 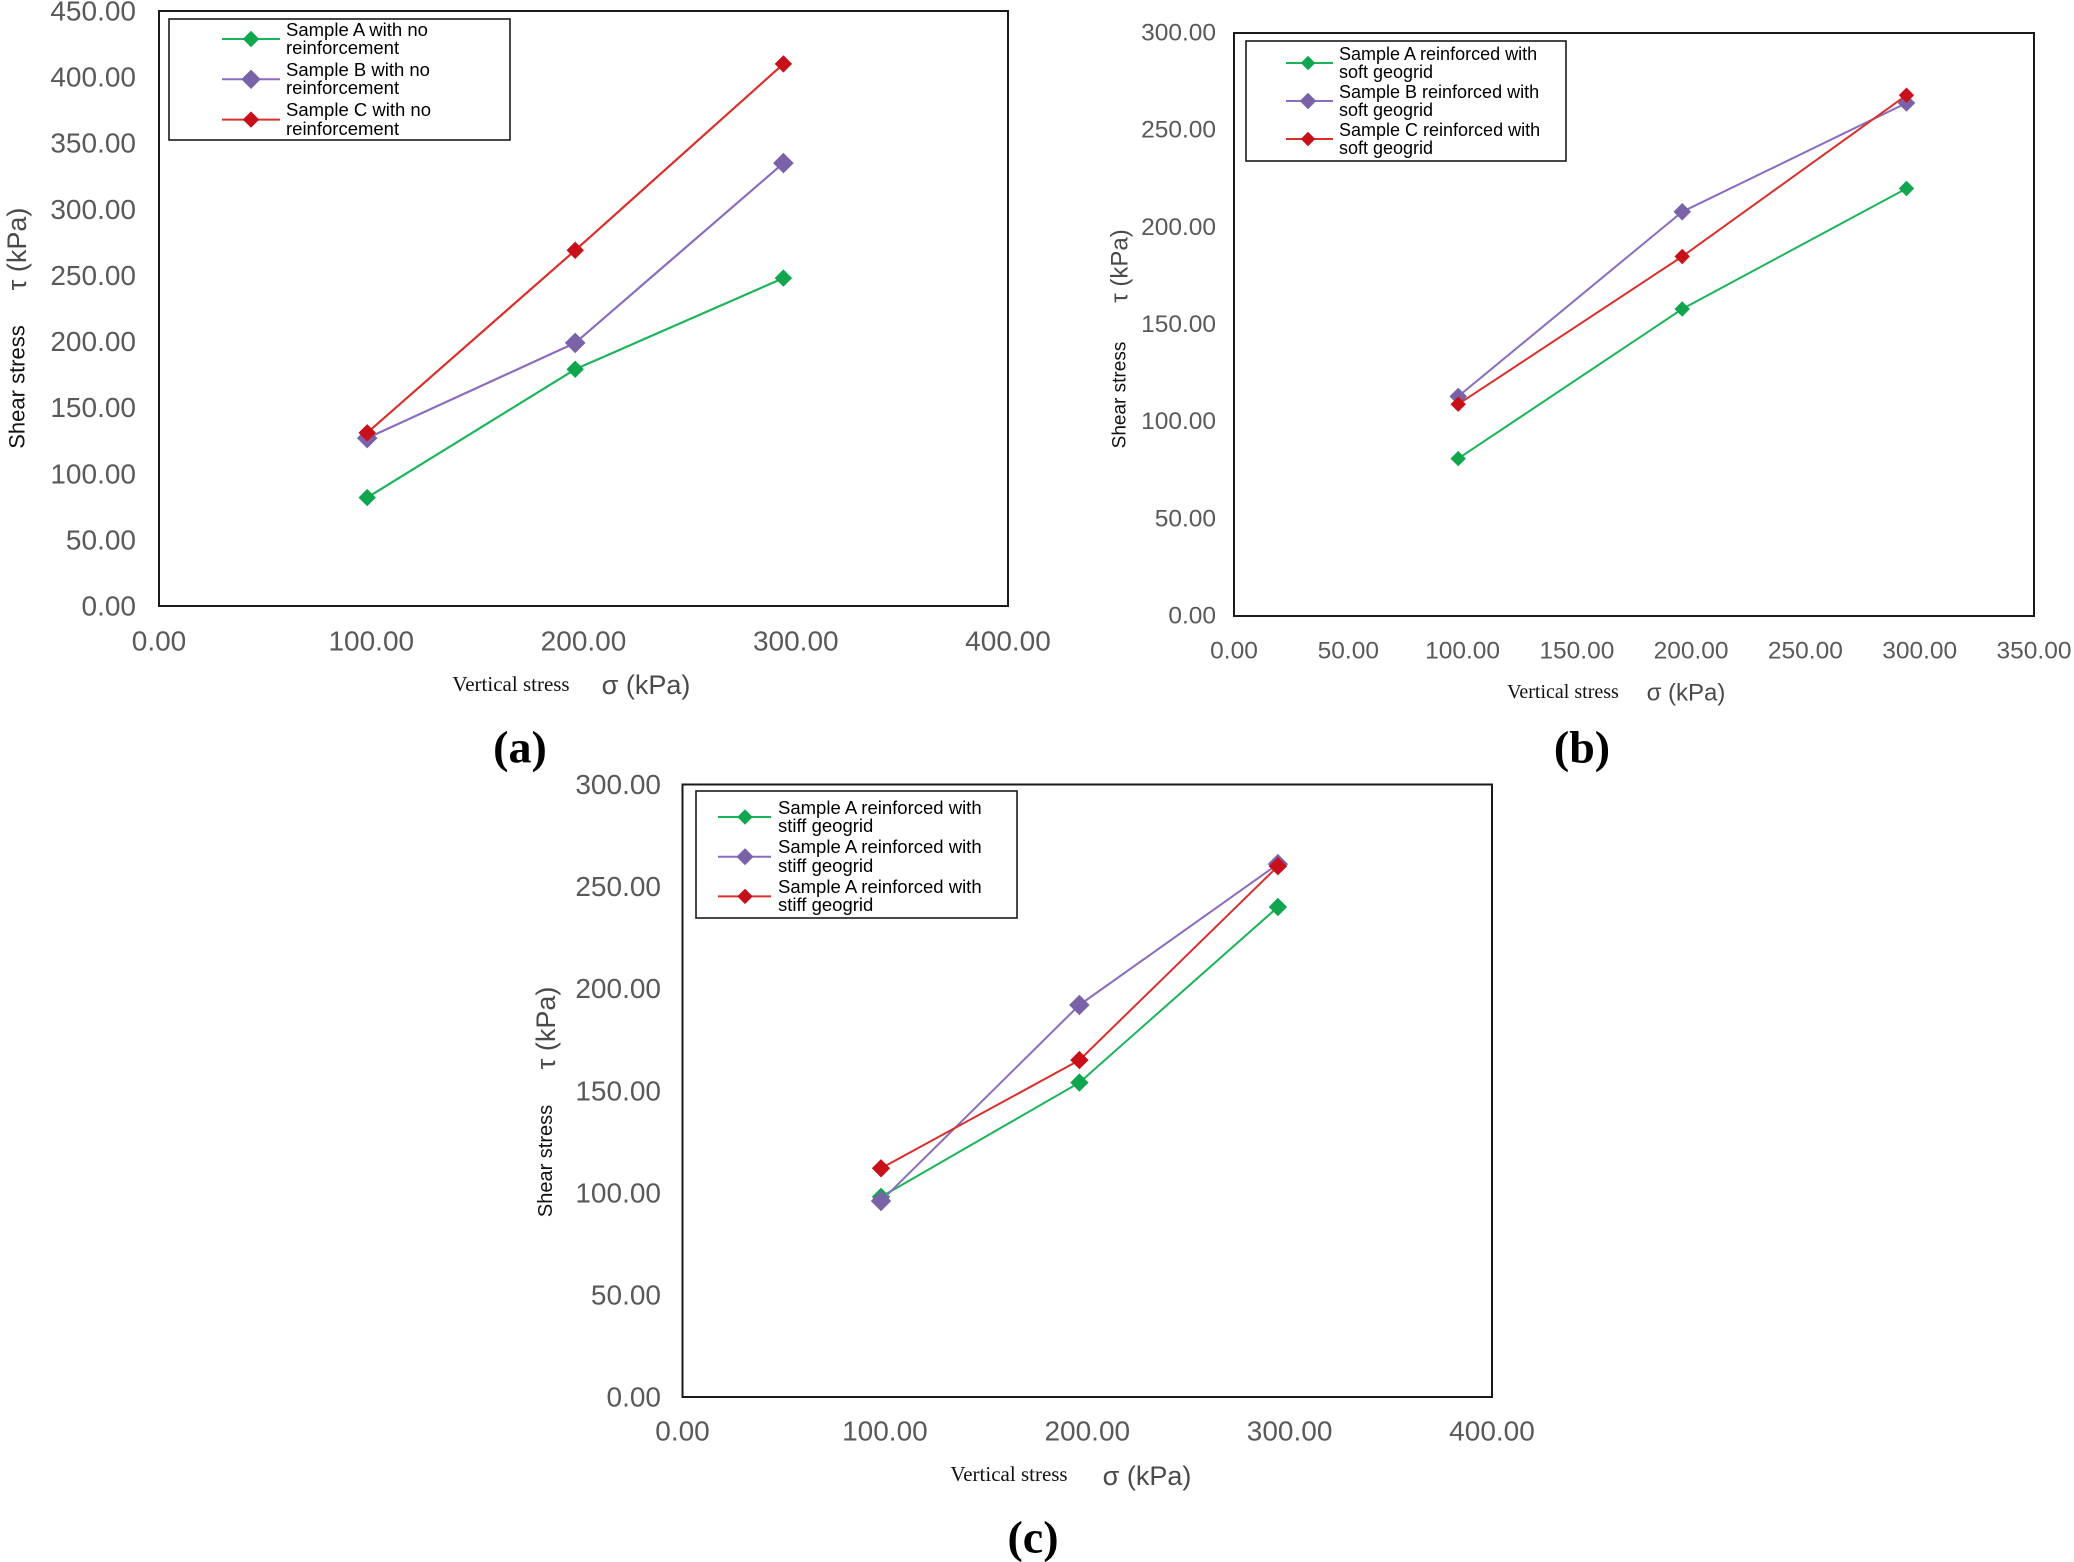 I want to click on y-axis-label: Shear stress, so click(x=17, y=387).